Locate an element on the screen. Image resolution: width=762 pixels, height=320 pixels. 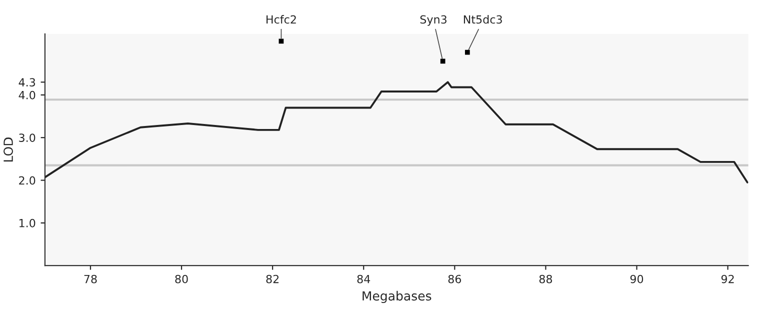
x-tick-label: 84 is located at coordinates (363, 279).